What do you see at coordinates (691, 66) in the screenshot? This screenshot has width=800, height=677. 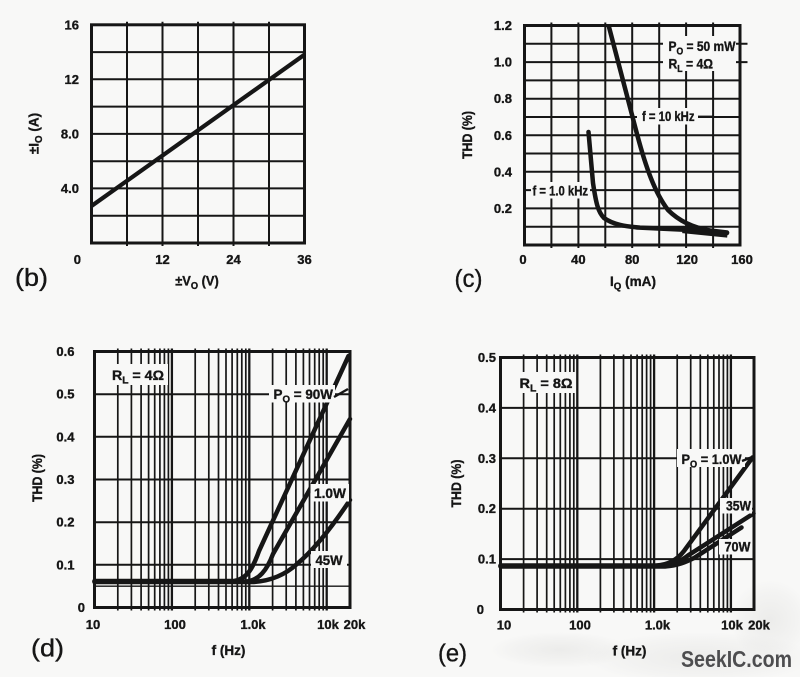 I see `svg-text: RL = 4Ω` at bounding box center [691, 66].